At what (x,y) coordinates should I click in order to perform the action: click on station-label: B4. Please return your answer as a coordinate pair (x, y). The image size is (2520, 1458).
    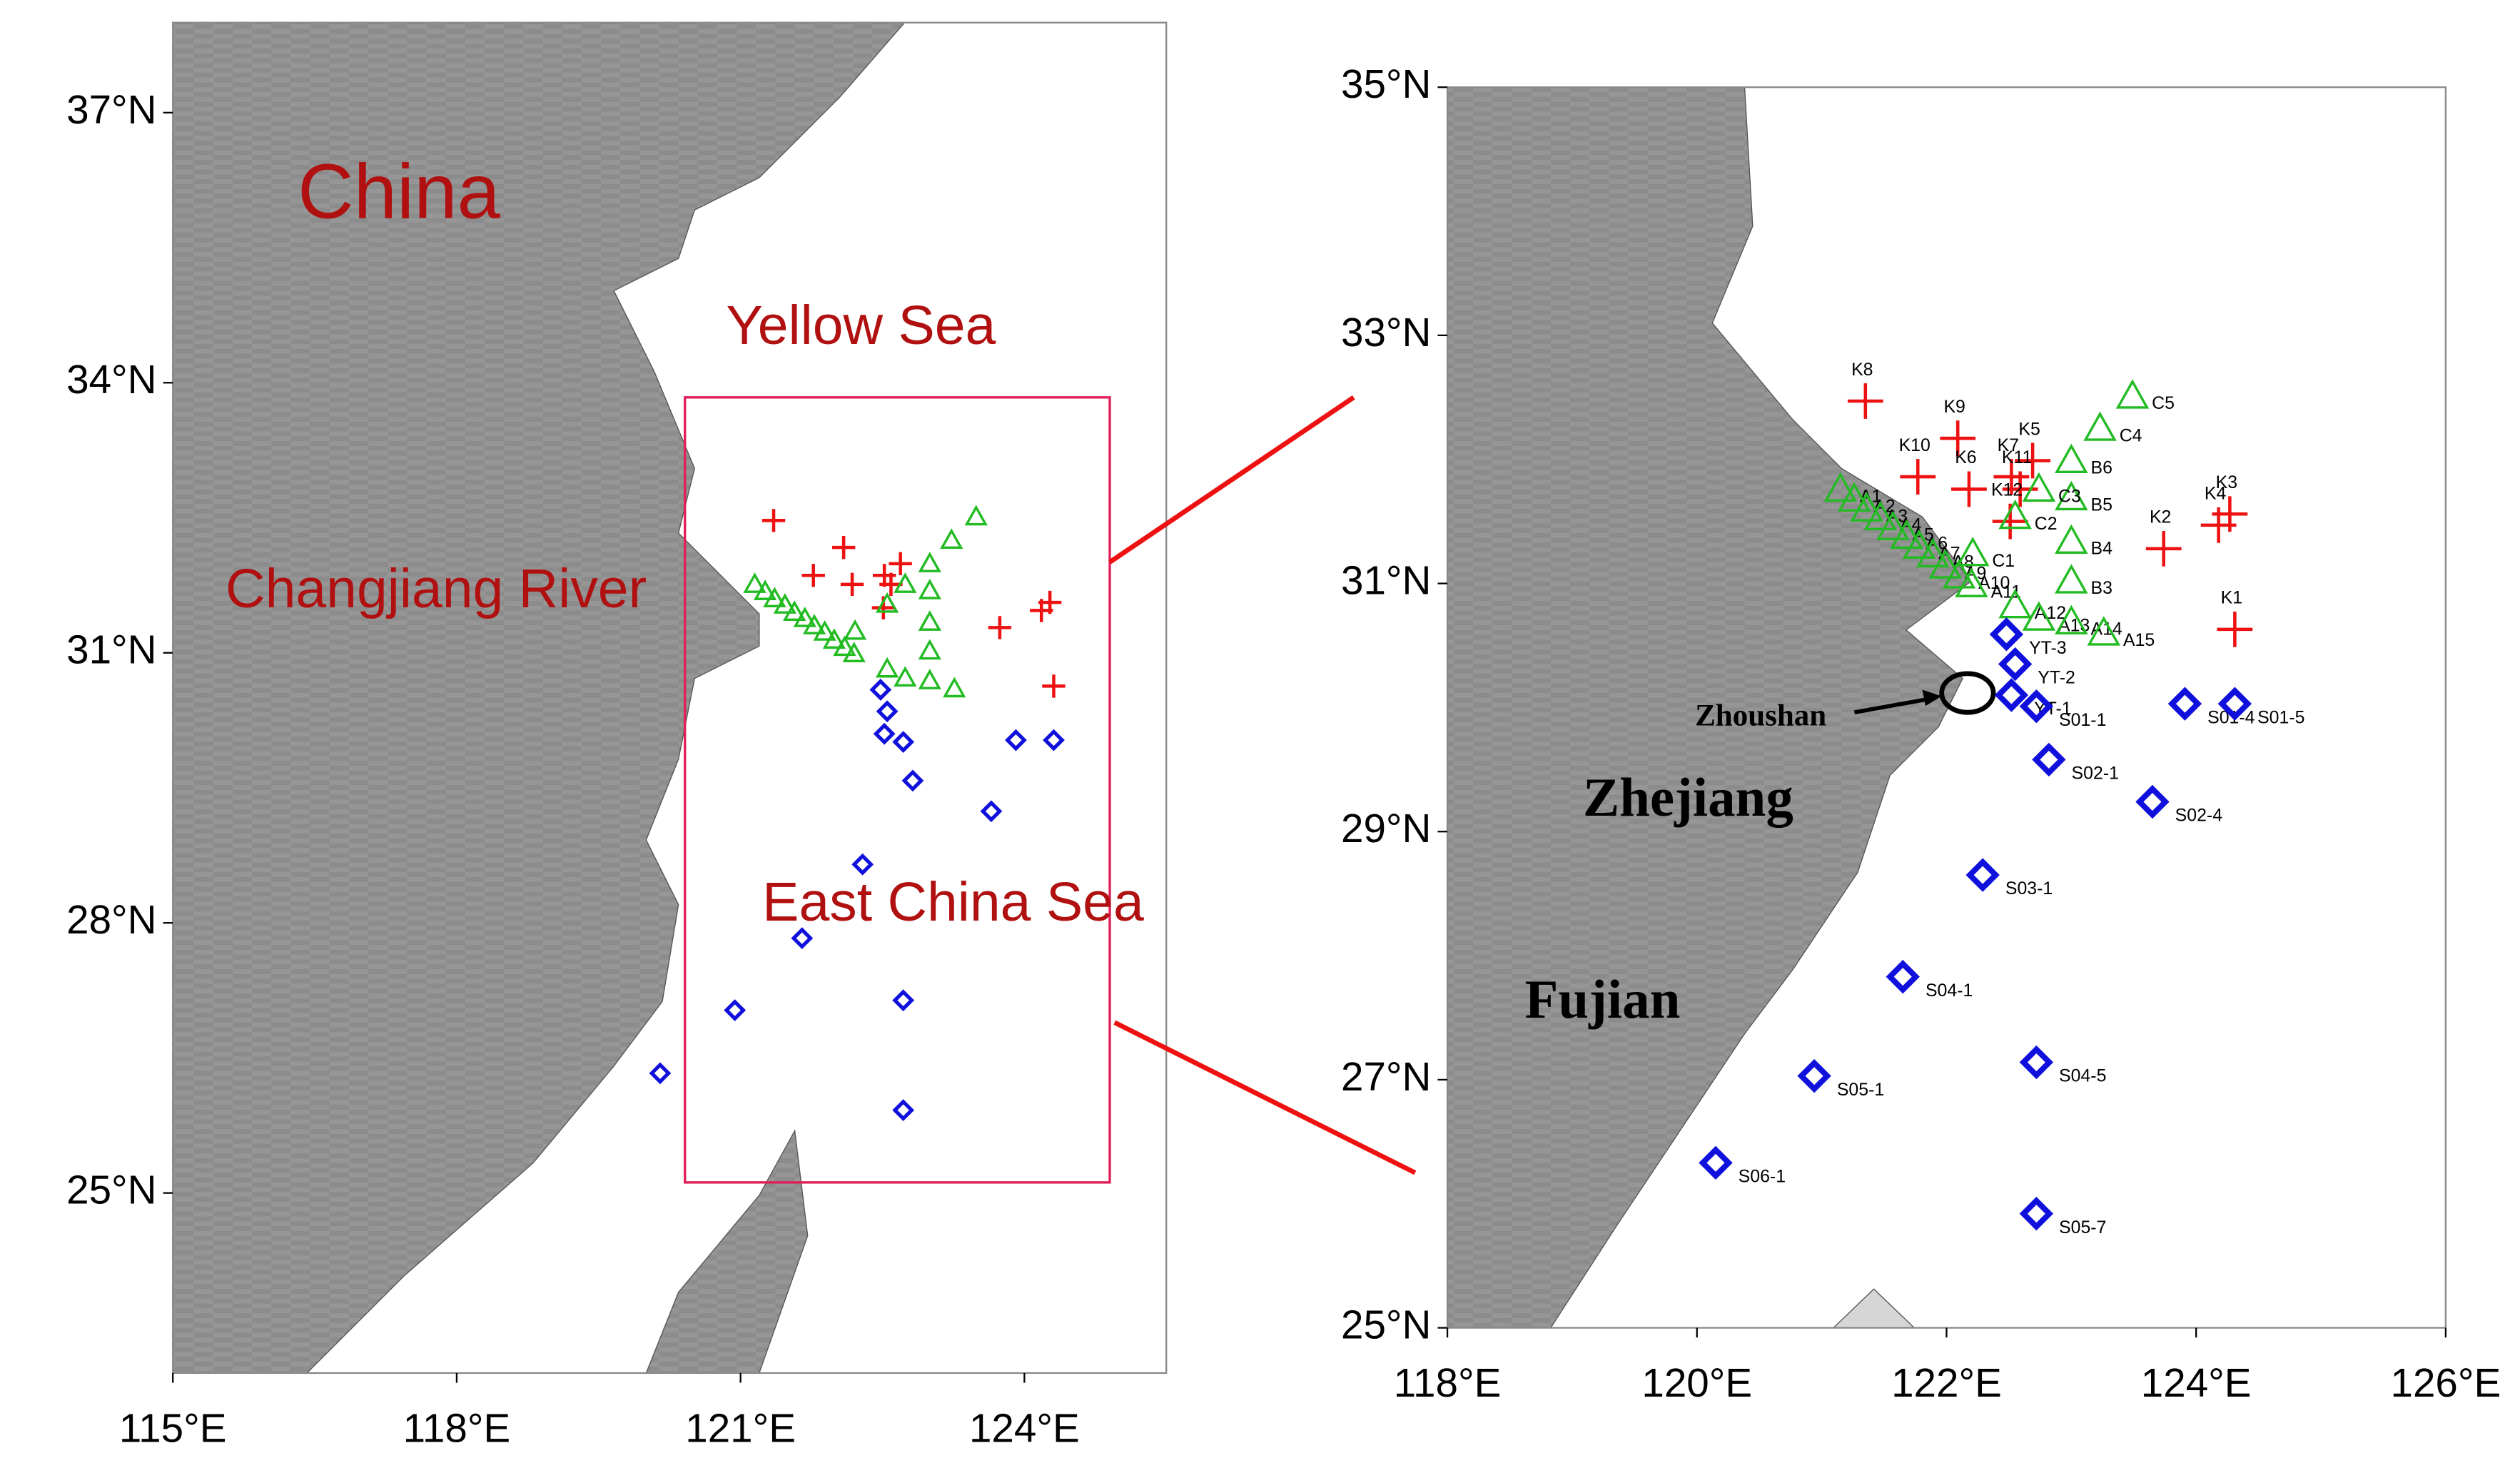
    Looking at the image, I should click on (2101, 549).